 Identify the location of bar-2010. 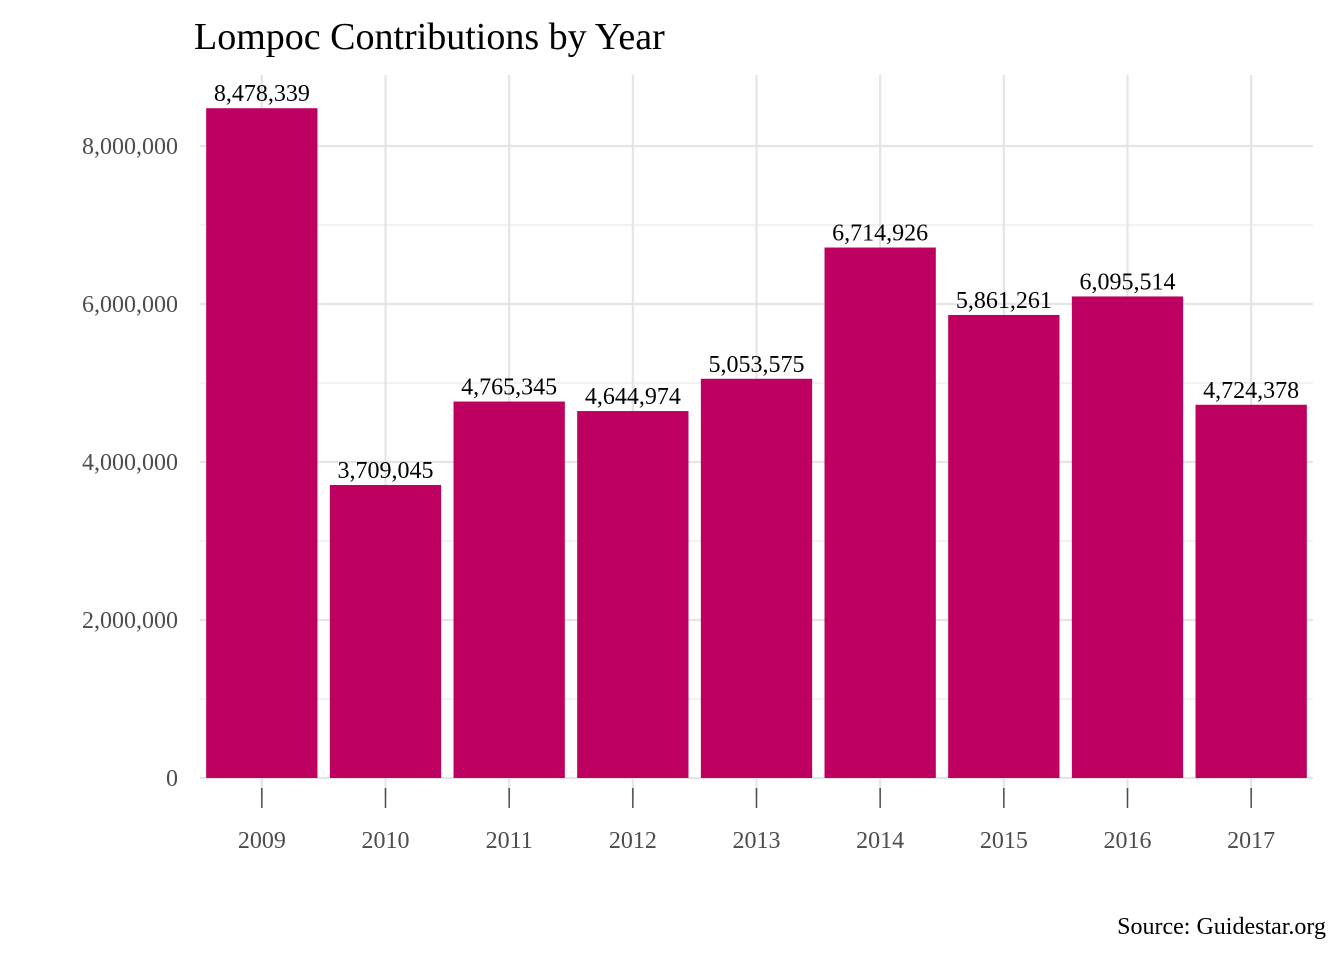
(385, 631).